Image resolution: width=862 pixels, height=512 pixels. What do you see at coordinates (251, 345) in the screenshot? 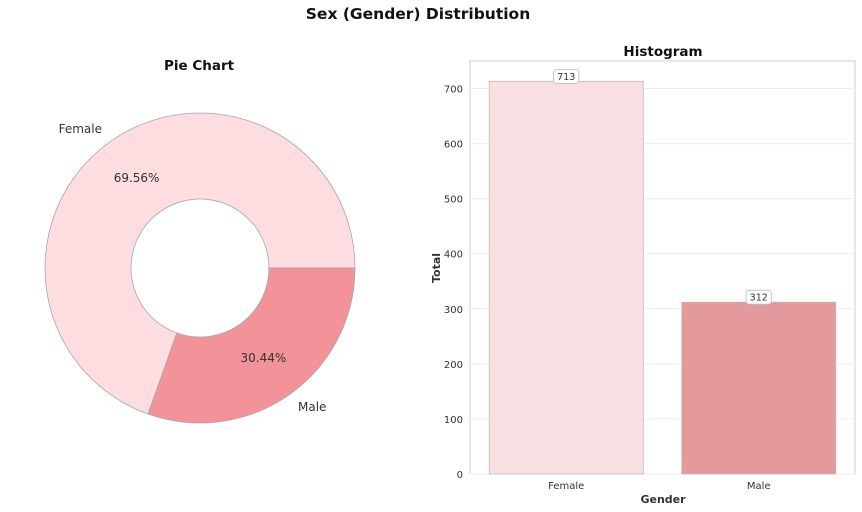
I see `pie-slice-male` at bounding box center [251, 345].